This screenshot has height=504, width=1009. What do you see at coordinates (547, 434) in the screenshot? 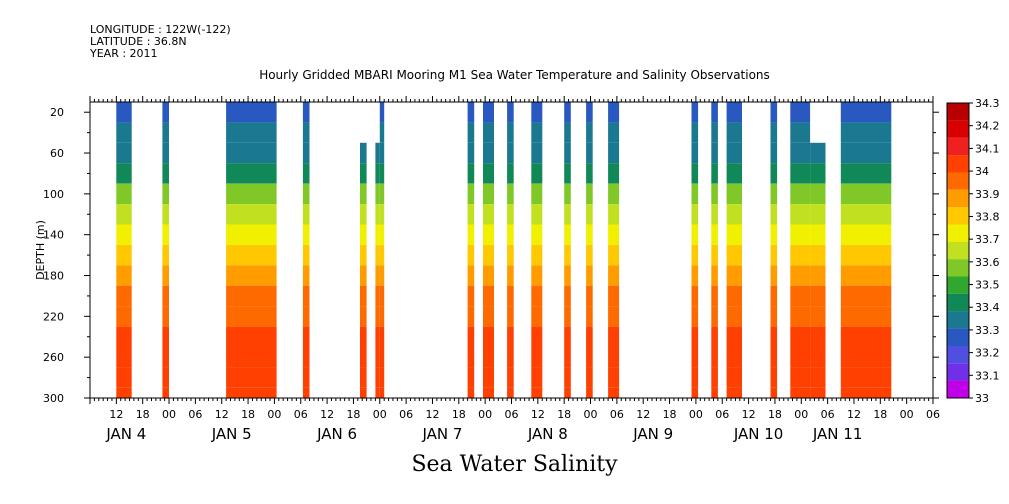
I see `x-day-label: JAN 8` at bounding box center [547, 434].